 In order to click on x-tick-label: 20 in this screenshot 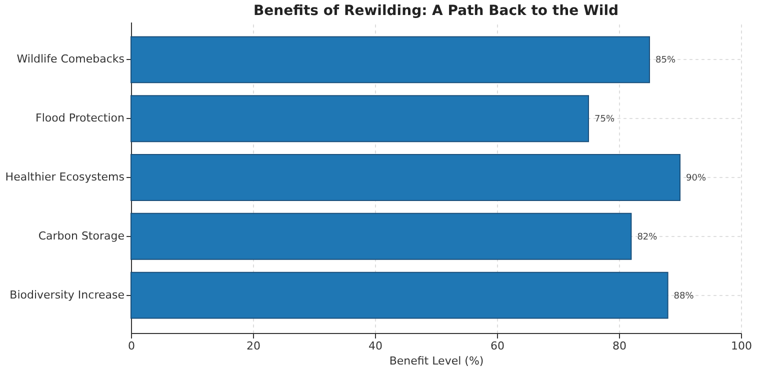, I will do `click(253, 346)`.